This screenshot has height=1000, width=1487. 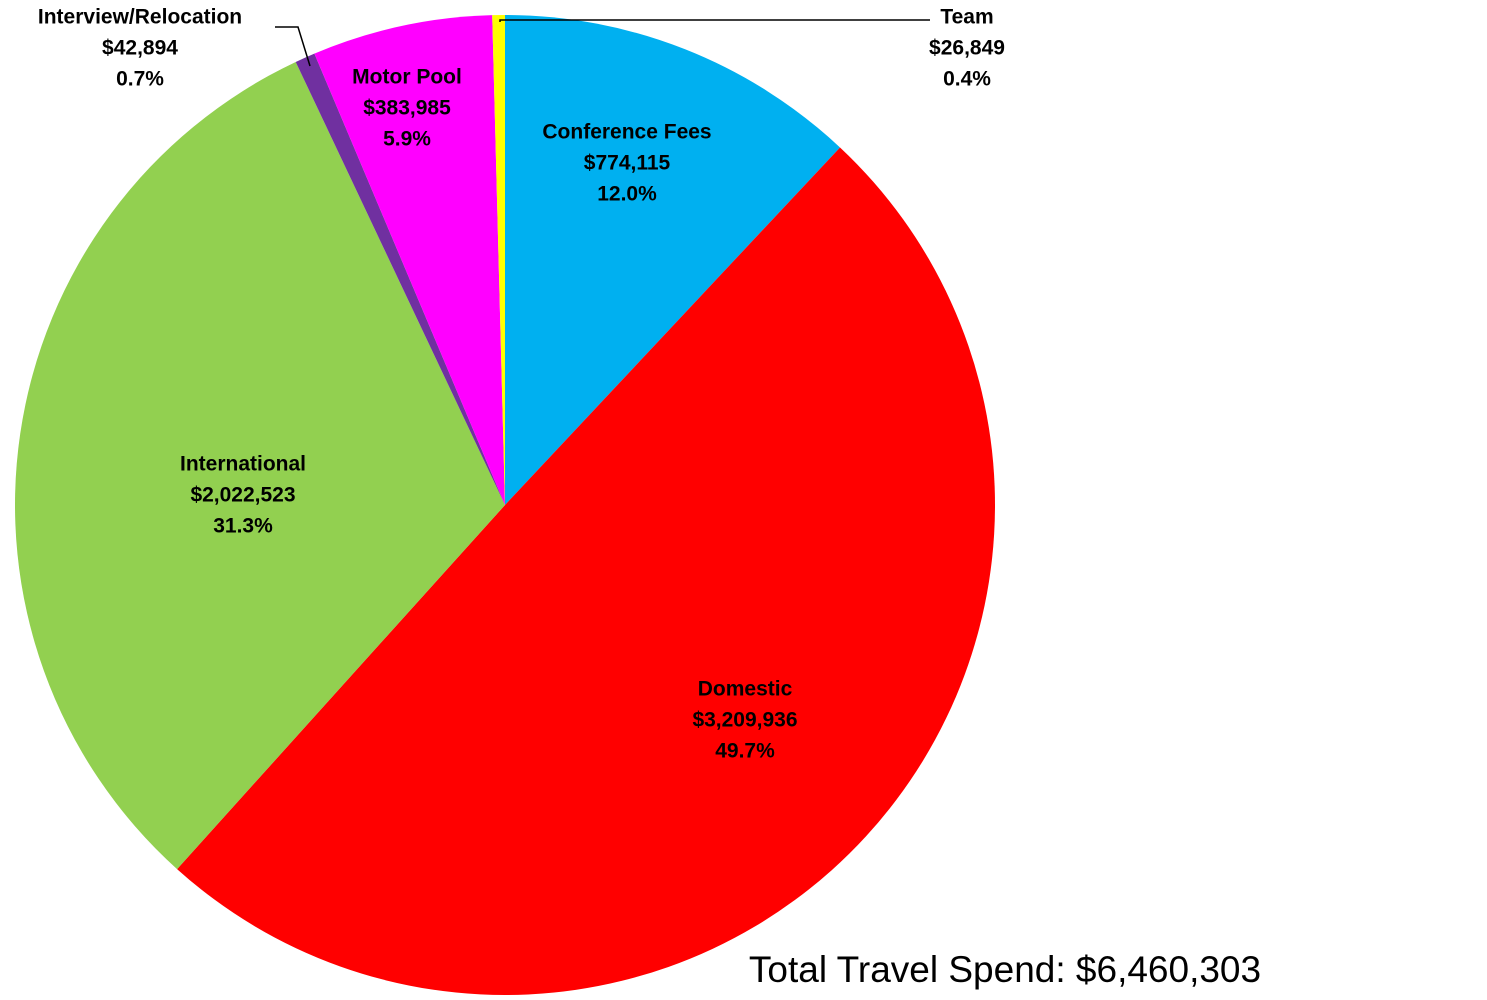 I want to click on slice-label-value: $383,985, so click(x=407, y=108).